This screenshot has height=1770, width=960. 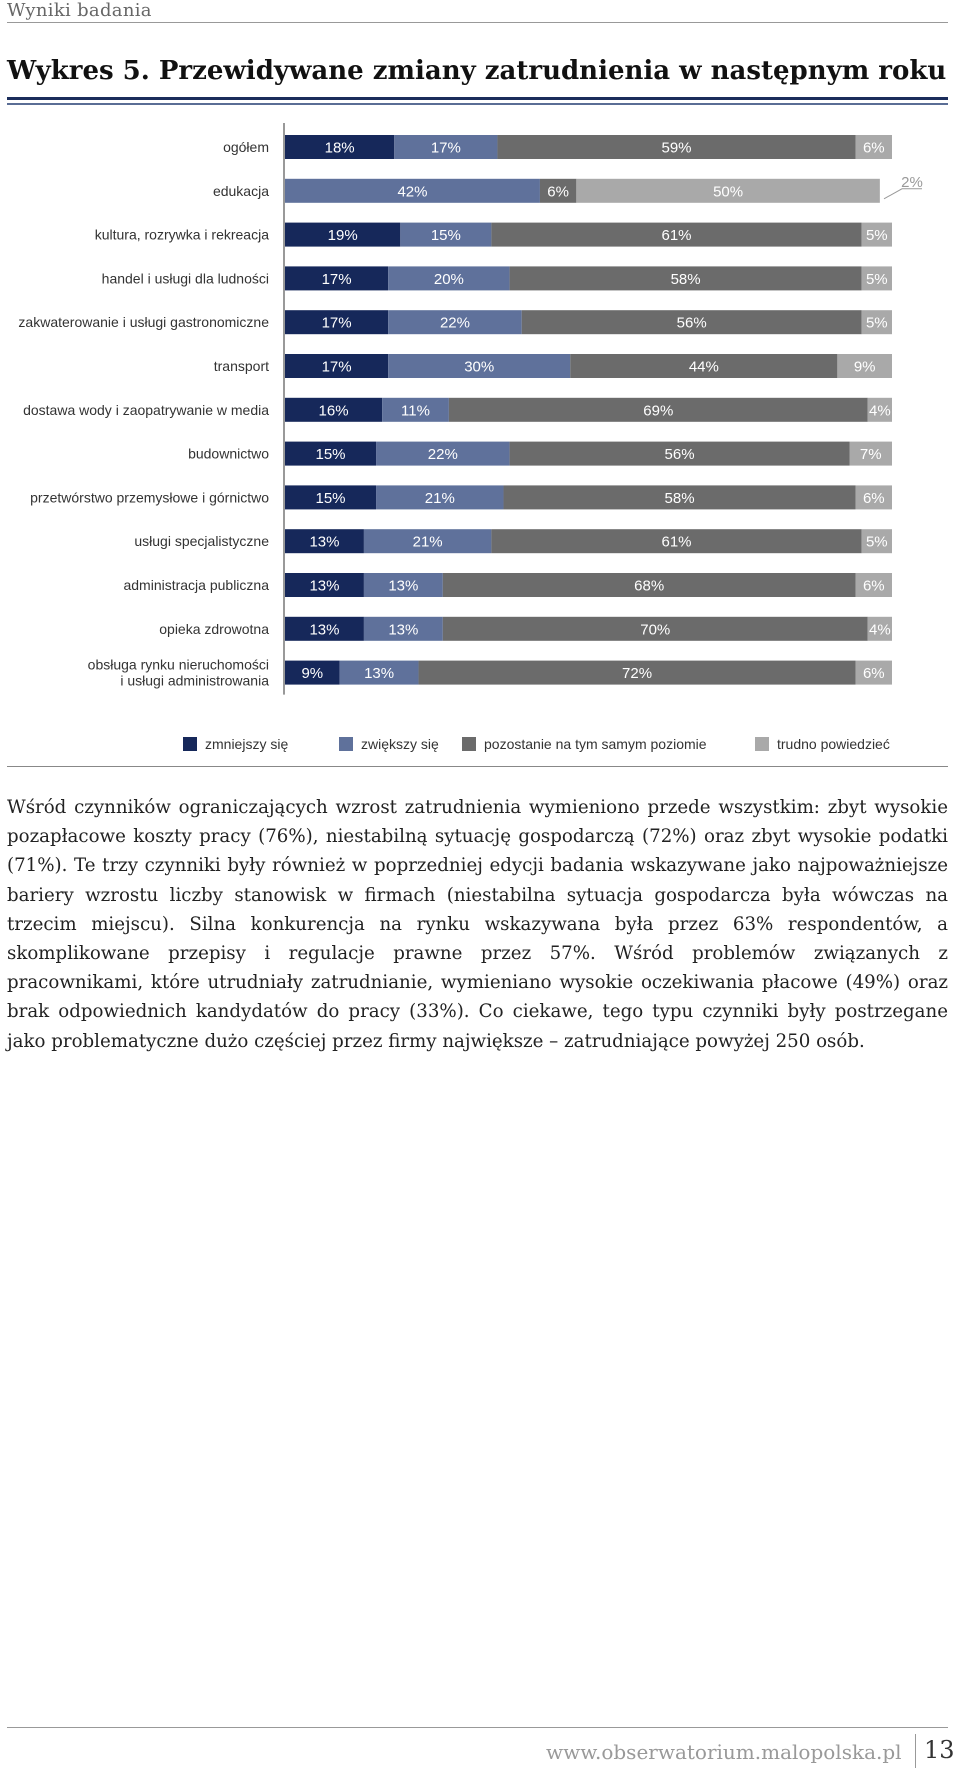 What do you see at coordinates (228, 454) in the screenshot?
I see `category-label: budownictwo` at bounding box center [228, 454].